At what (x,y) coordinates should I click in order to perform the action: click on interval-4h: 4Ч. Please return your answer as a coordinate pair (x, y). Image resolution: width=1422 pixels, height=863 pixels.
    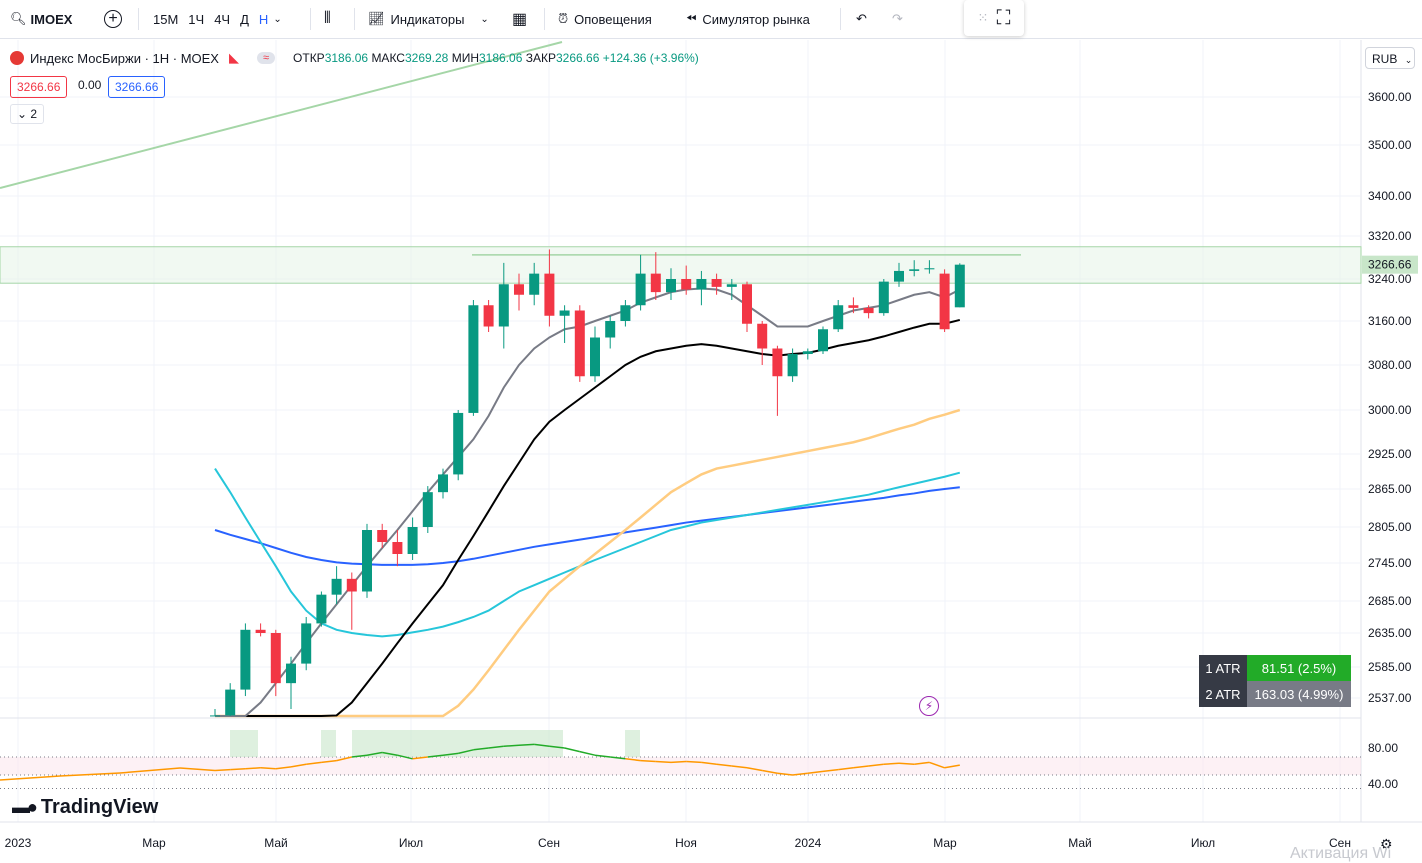
    Looking at the image, I should click on (222, 19).